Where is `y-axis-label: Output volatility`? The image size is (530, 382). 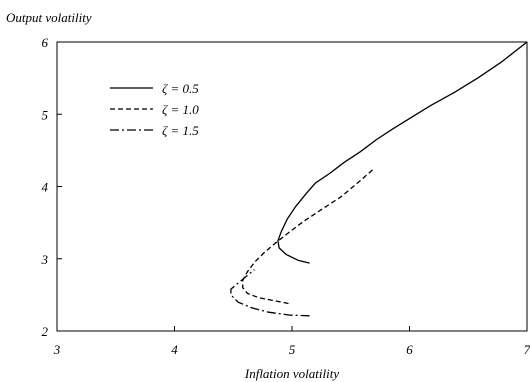 y-axis-label: Output volatility is located at coordinates (49, 17).